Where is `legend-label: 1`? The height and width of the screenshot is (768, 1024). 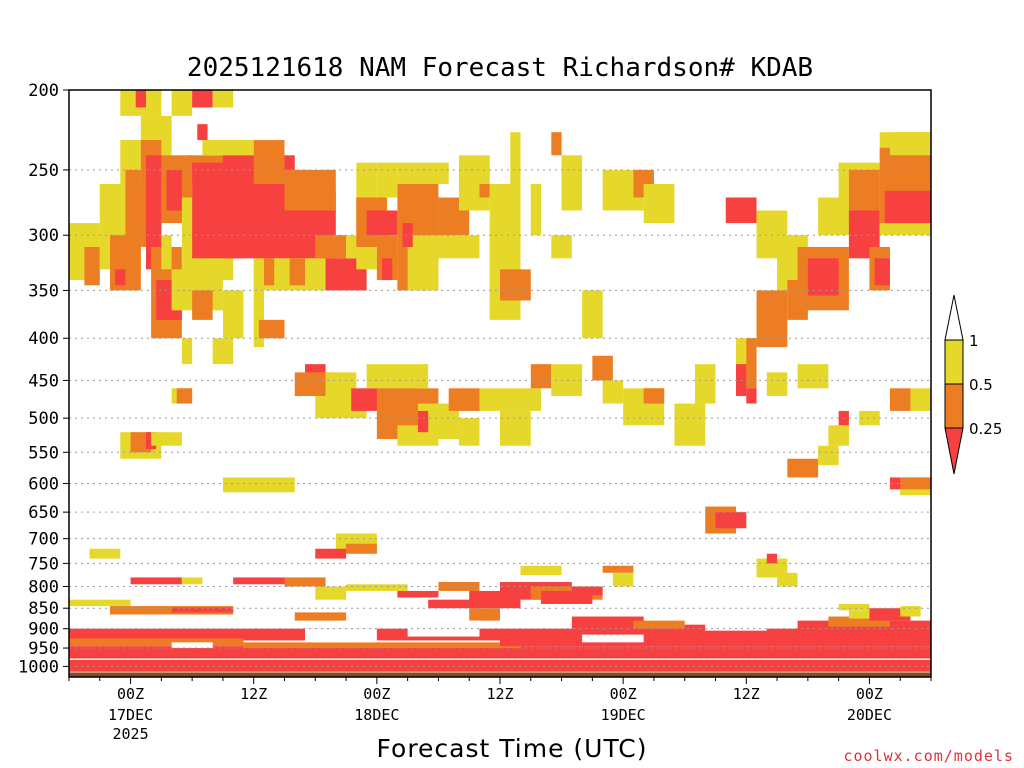
legend-label: 1 is located at coordinates (974, 341).